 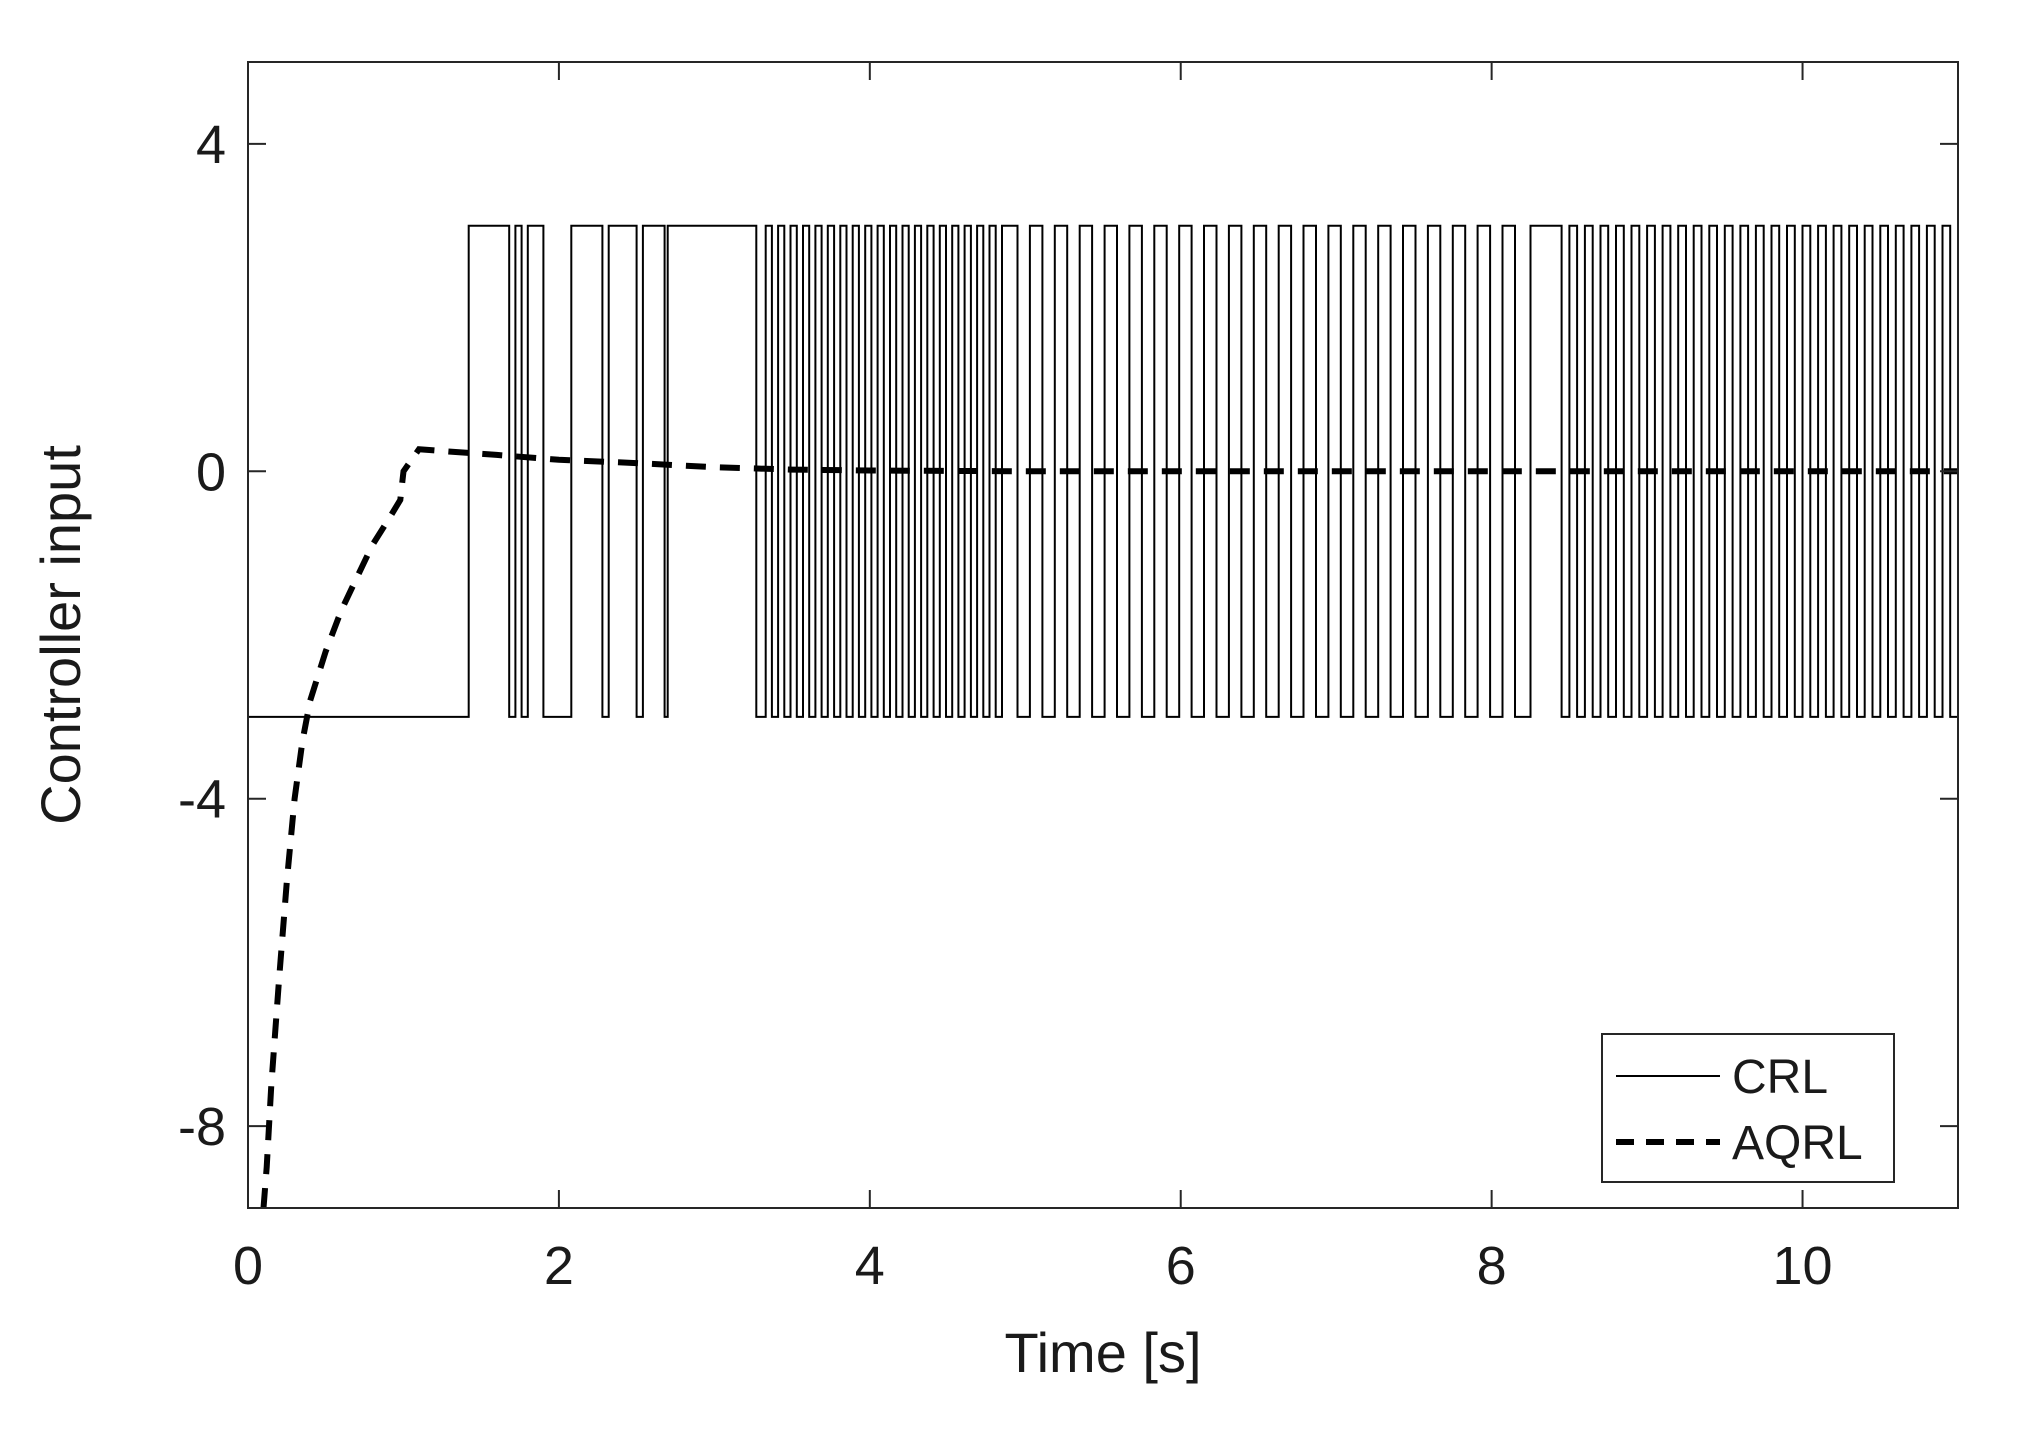 I want to click on y-tick-label: -4, so click(x=202, y=800).